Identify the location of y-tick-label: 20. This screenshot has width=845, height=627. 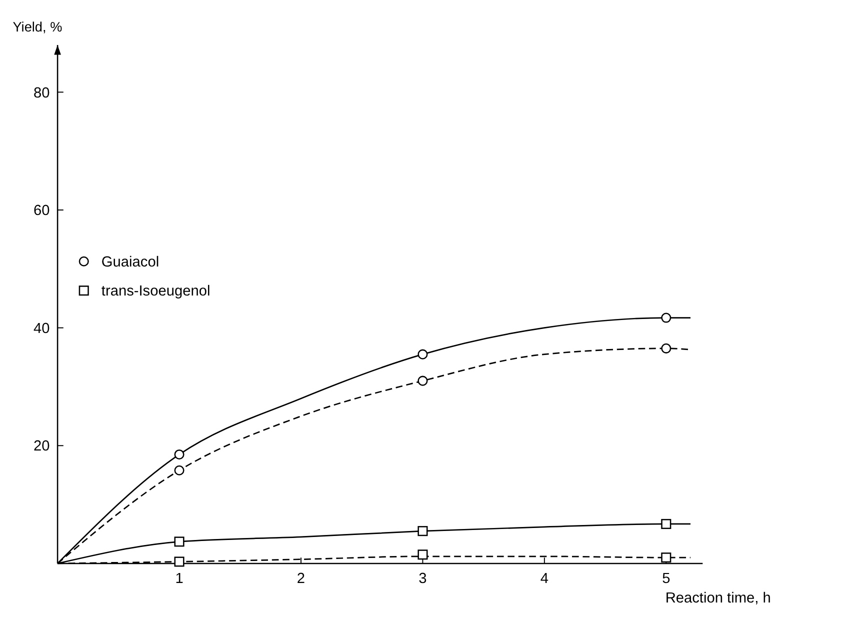
(41, 446).